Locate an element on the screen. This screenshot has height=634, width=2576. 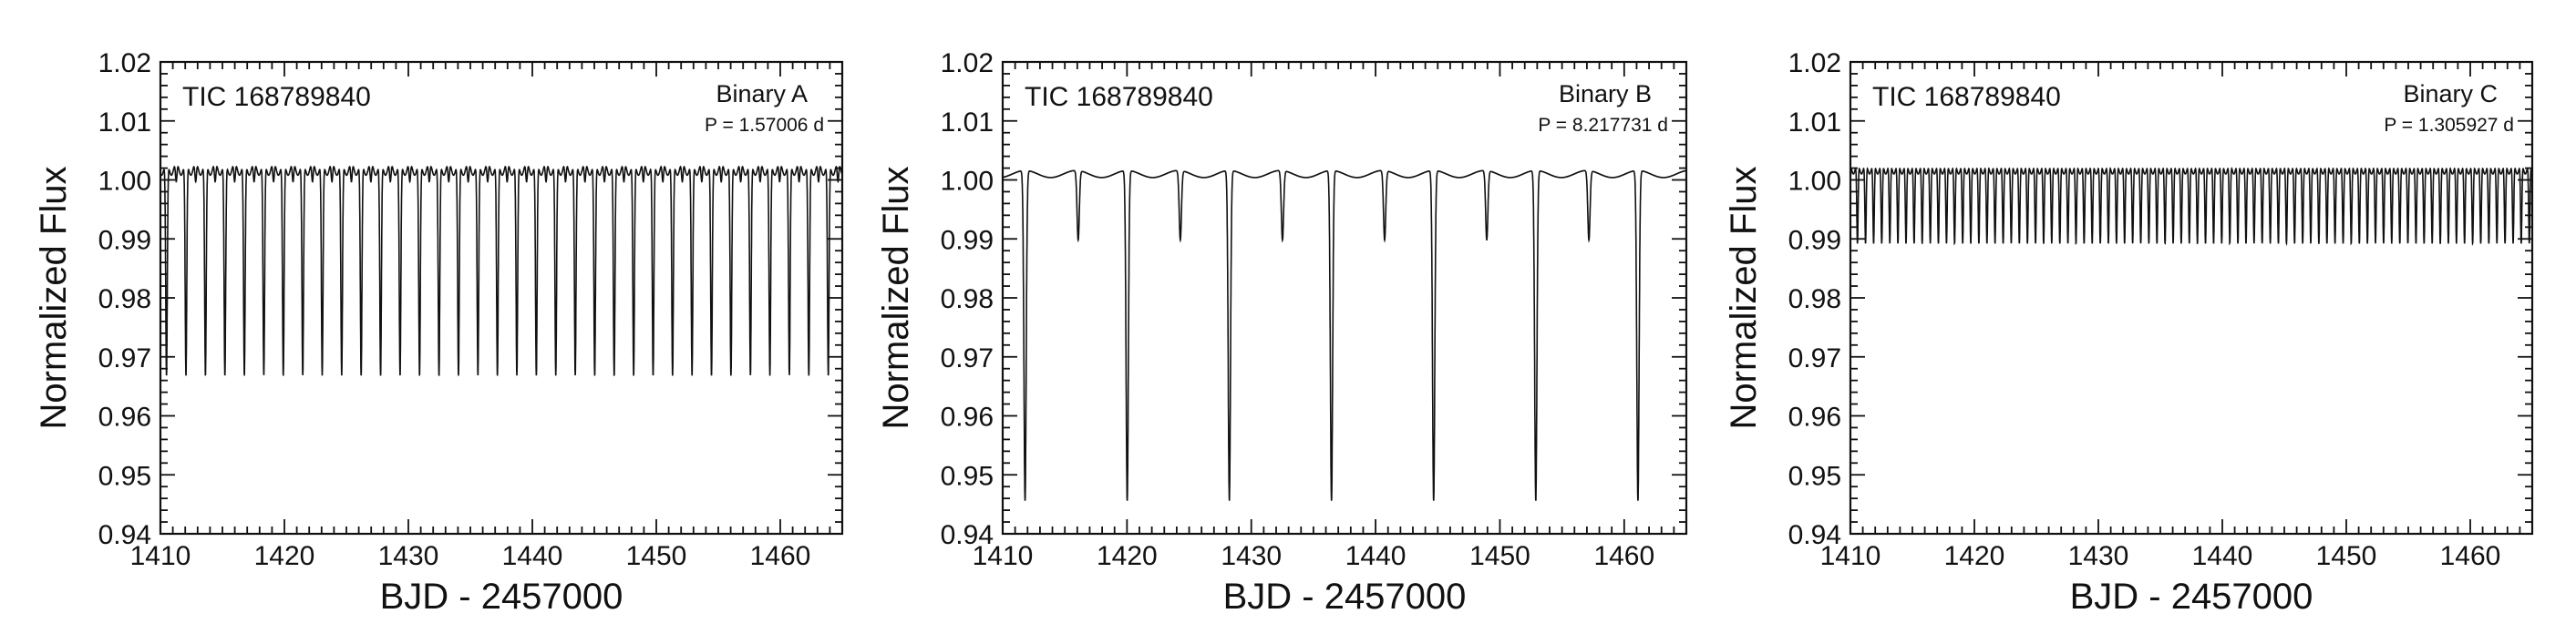
binary-label: Binary C is located at coordinates (2450, 93).